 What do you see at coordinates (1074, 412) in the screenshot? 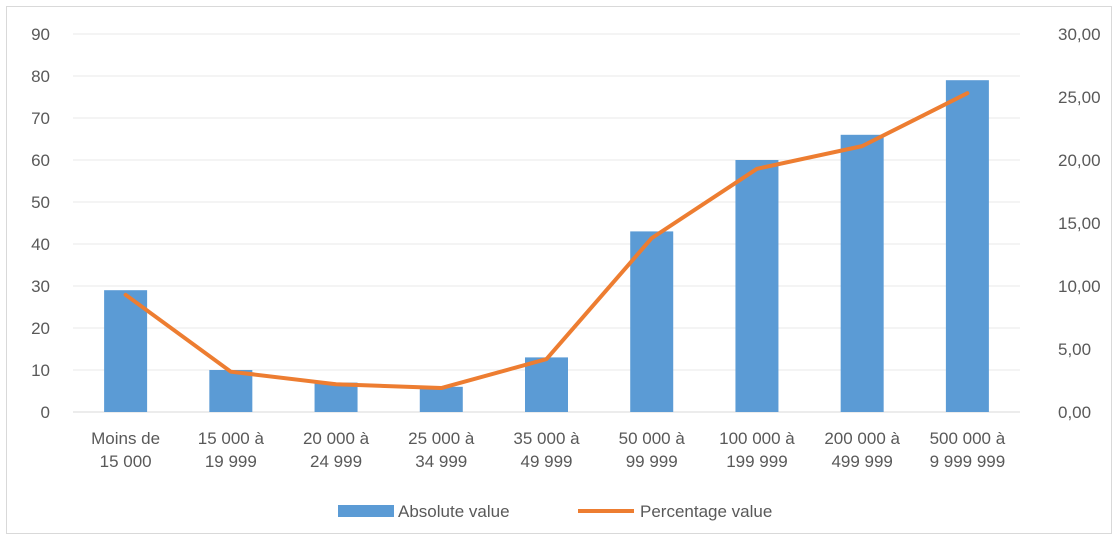
I see `right-axis-tick-label: 0,00` at bounding box center [1074, 412].